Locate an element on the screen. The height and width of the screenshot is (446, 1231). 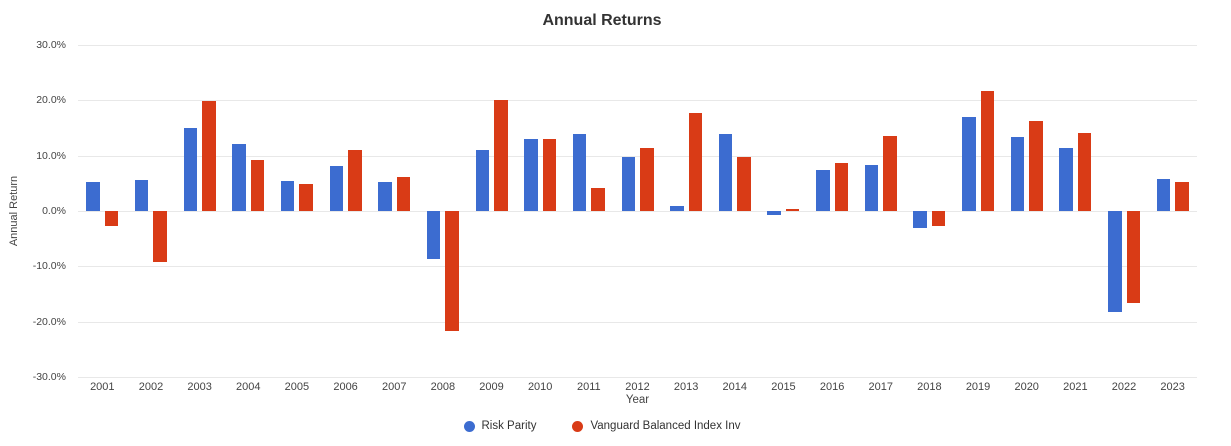
y-tick-label: 30.0% is located at coordinates (51, 45).